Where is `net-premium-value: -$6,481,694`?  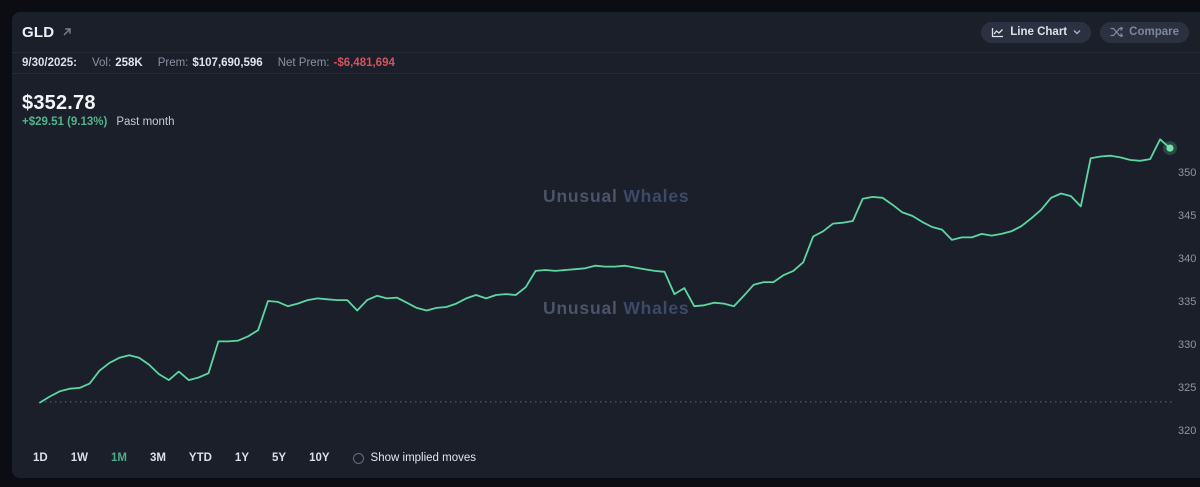 net-premium-value: -$6,481,694 is located at coordinates (364, 63).